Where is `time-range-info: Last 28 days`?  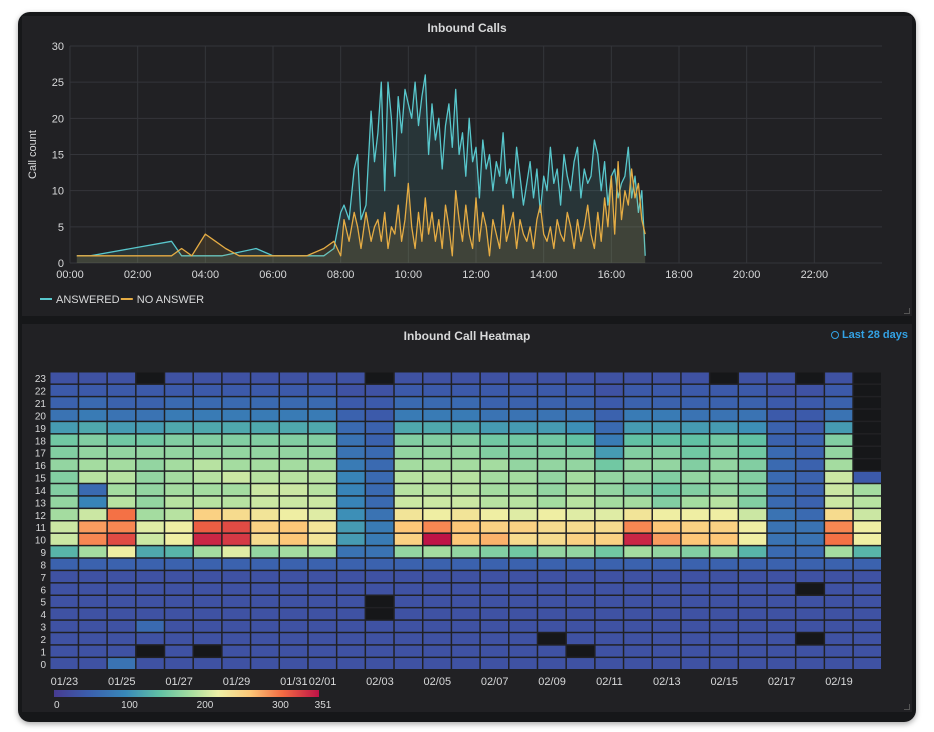
time-range-info: Last 28 days is located at coordinates (869, 335).